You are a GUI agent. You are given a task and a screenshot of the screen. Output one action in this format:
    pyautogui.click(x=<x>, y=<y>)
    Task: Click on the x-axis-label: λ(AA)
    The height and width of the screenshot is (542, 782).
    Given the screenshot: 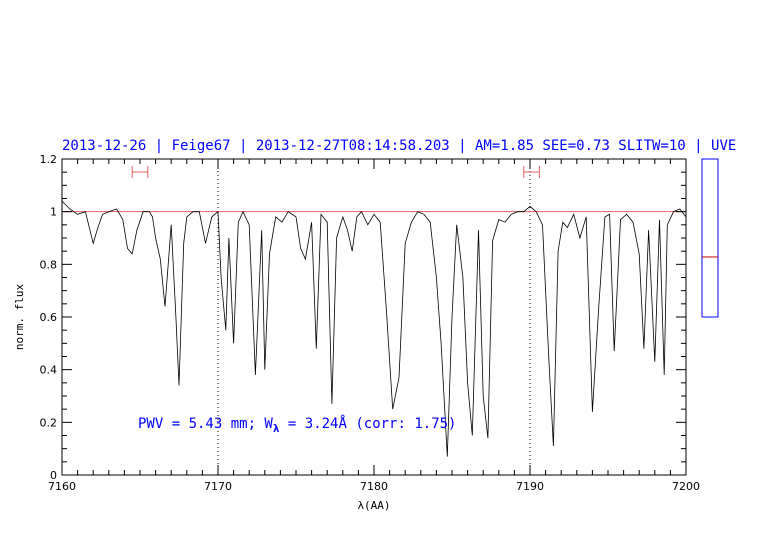 What is the action you would take?
    pyautogui.click(x=373, y=505)
    